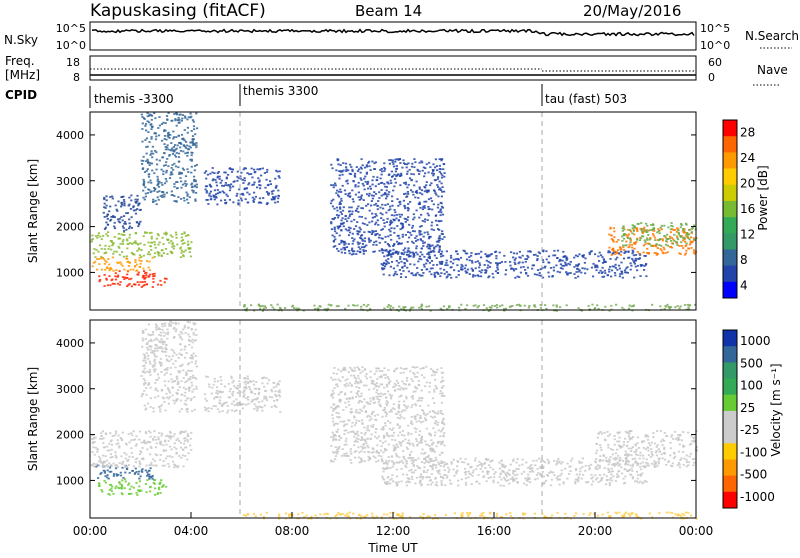 Image resolution: width=800 pixels, height=558 pixels. Describe the element at coordinates (396, 69) in the screenshot. I see `freq-panel: Freq. [MHz] 18 8 60 0 Nave` at that location.